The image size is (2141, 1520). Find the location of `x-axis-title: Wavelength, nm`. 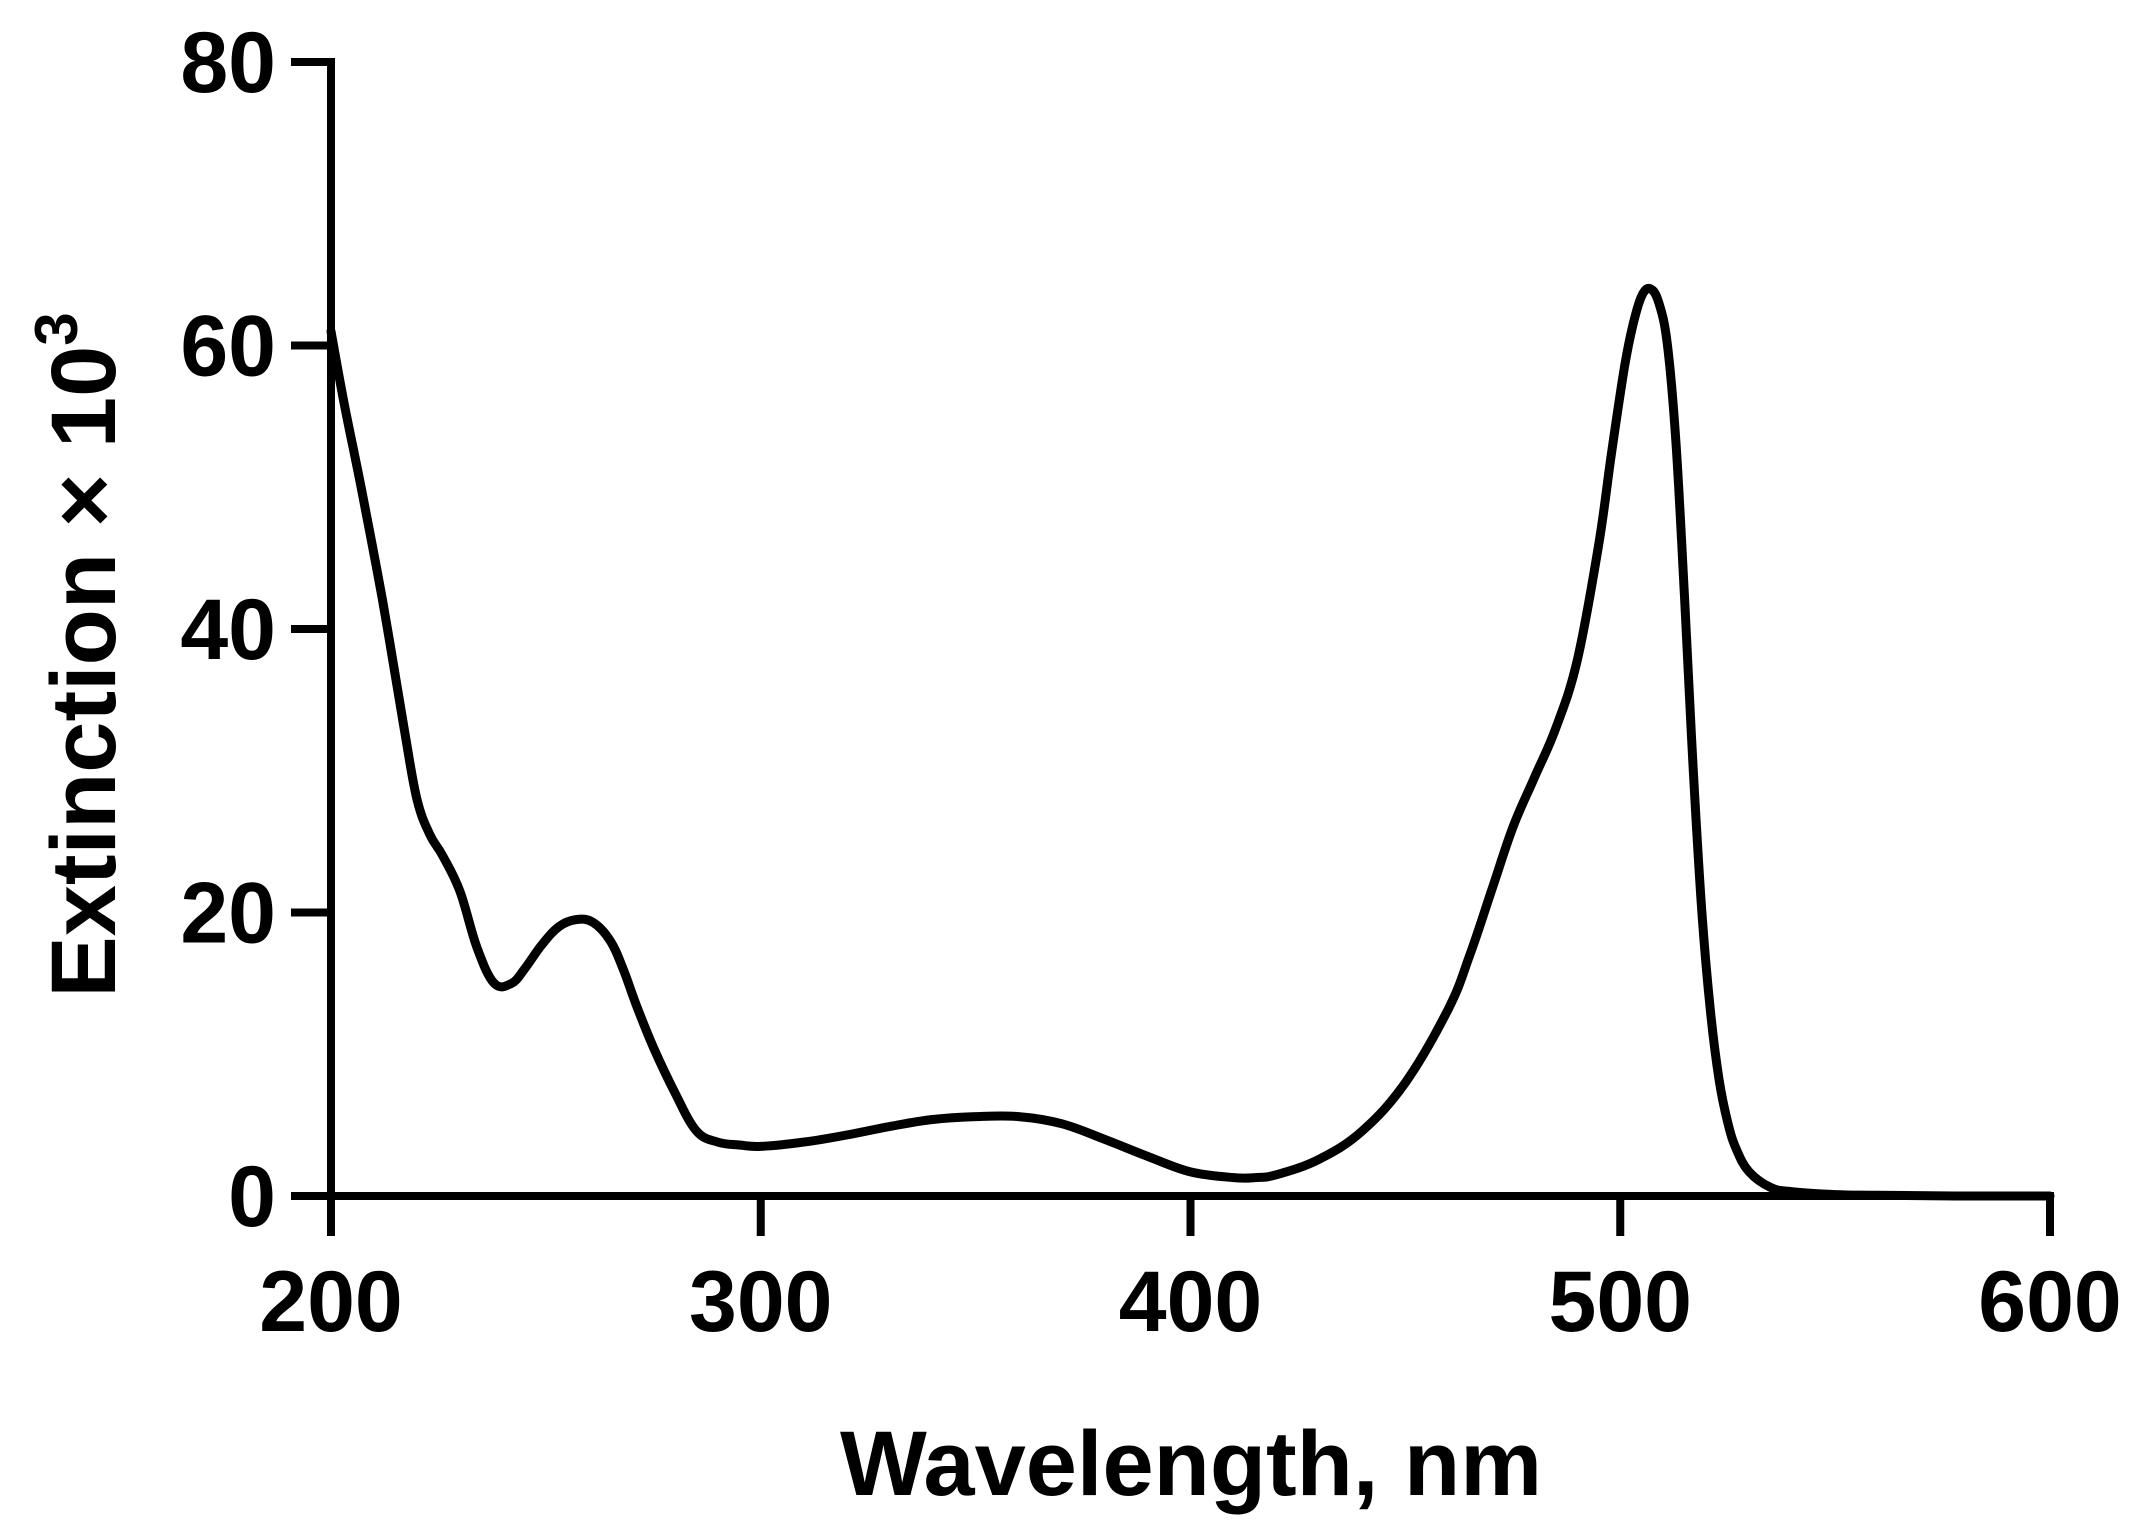

x-axis-title: Wavelength, nm is located at coordinates (1191, 1464).